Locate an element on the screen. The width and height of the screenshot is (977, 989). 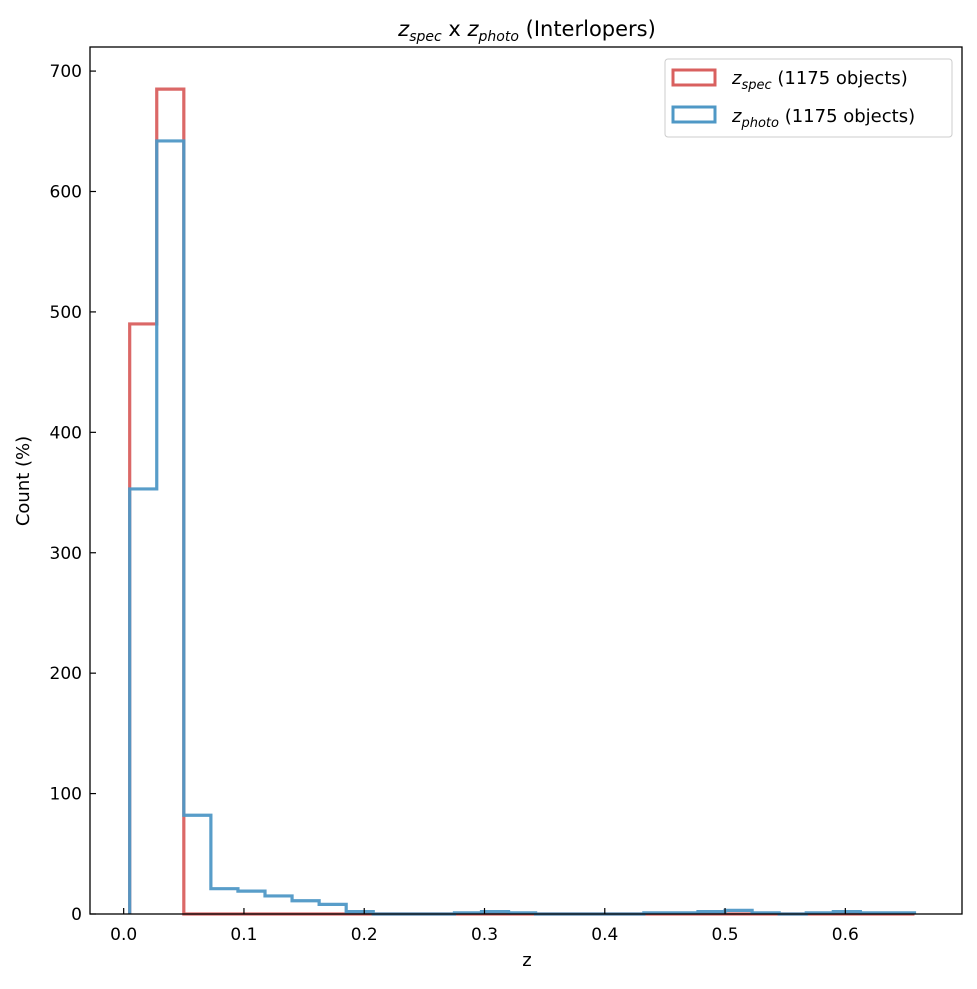
x-tick-label: 0.5 is located at coordinates (725, 935).